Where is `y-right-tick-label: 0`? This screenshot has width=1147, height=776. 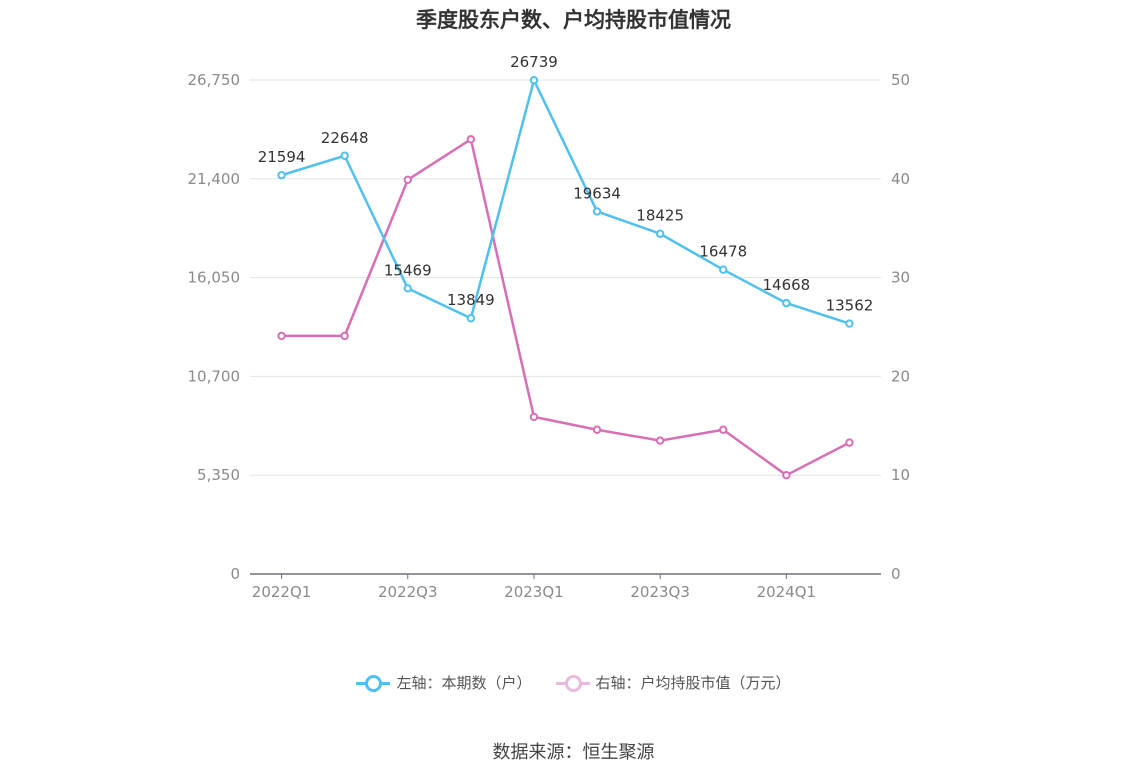
y-right-tick-label: 0 is located at coordinates (896, 574).